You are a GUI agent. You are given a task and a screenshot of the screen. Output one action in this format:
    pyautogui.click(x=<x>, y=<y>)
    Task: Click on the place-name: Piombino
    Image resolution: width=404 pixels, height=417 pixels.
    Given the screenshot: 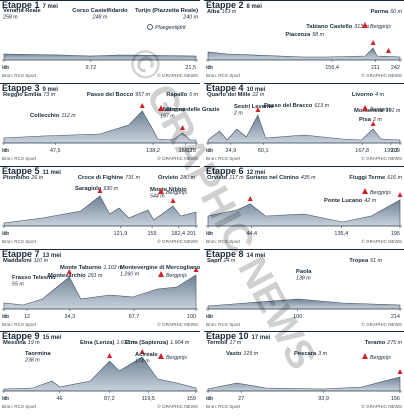 What is the action you would take?
    pyautogui.click(x=16, y=178)
    